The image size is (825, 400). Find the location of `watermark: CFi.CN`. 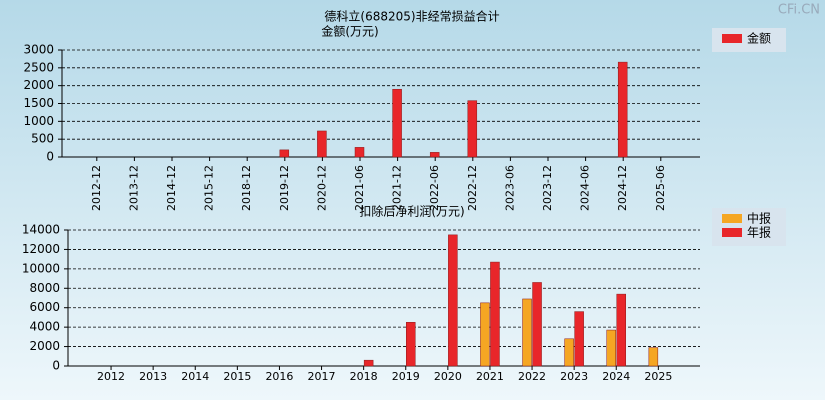

watermark: CFi.CN is located at coordinates (799, 10).